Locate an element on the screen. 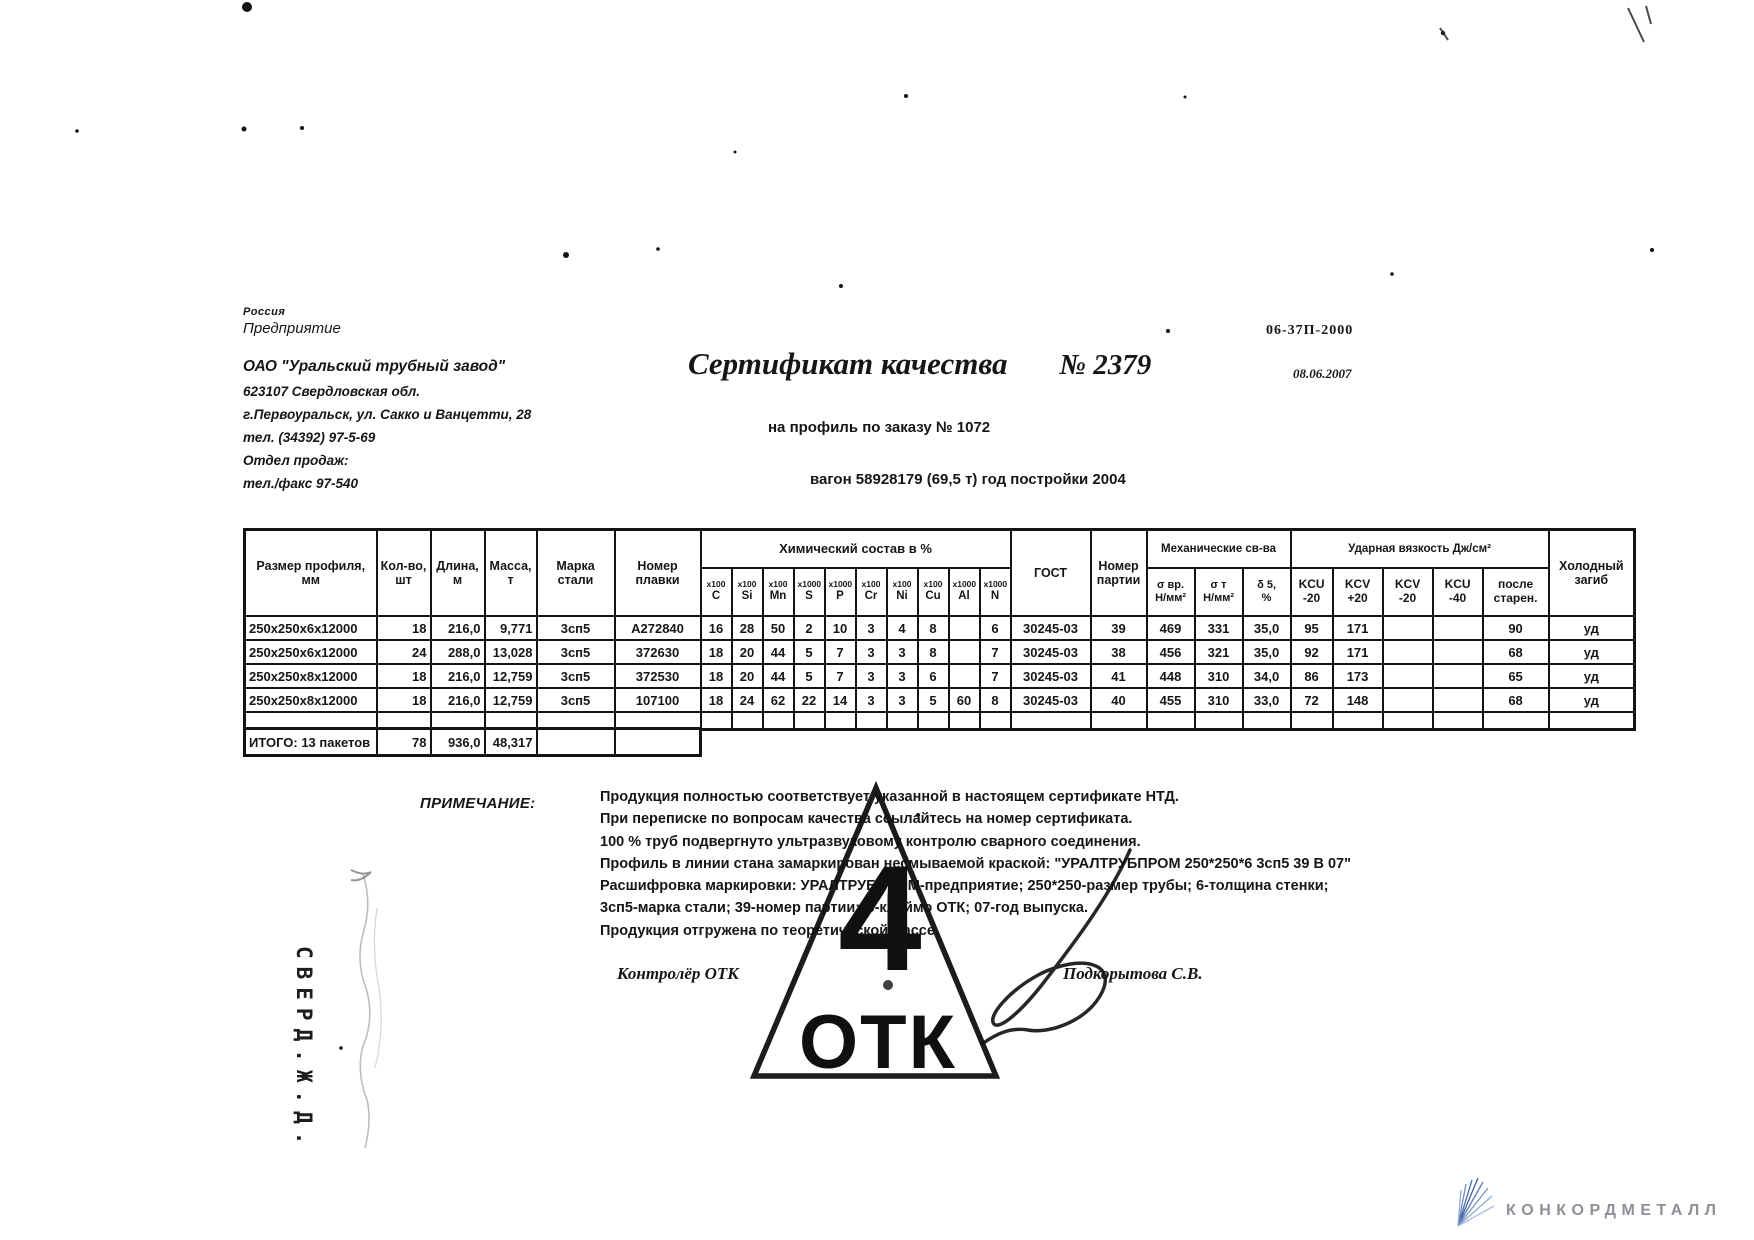 The width and height of the screenshot is (1754, 1240). chem-element: N is located at coordinates (995, 595).